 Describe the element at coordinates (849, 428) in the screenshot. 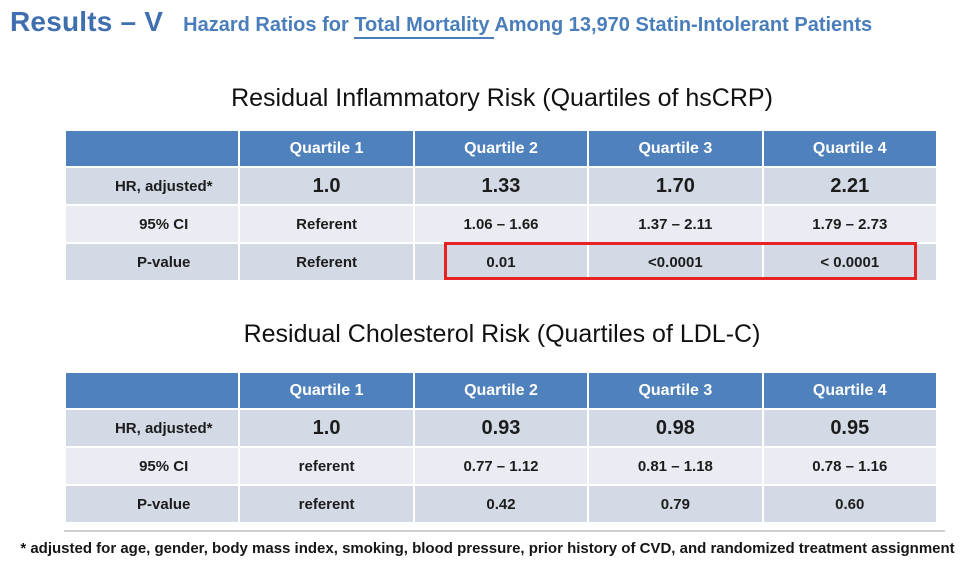

I see `table-cell: 0.95` at that location.